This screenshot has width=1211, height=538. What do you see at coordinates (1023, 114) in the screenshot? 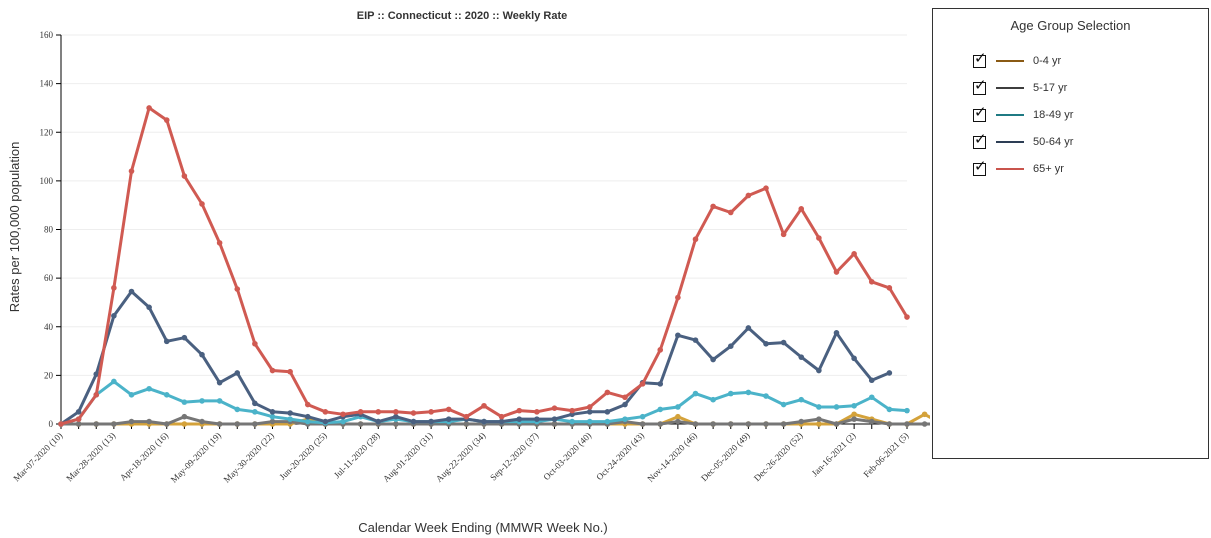
I see `legend-item-18-49: 18-49 yr` at bounding box center [1023, 114].